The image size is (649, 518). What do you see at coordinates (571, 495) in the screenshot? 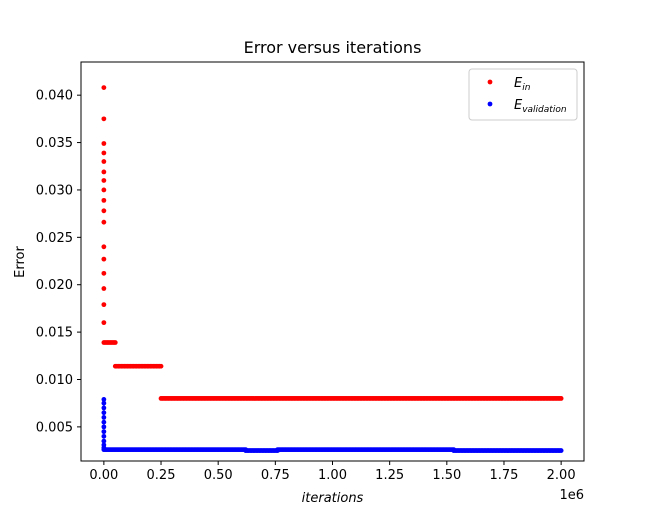
I see `x-axis-offset-label: 1e6` at bounding box center [571, 495].